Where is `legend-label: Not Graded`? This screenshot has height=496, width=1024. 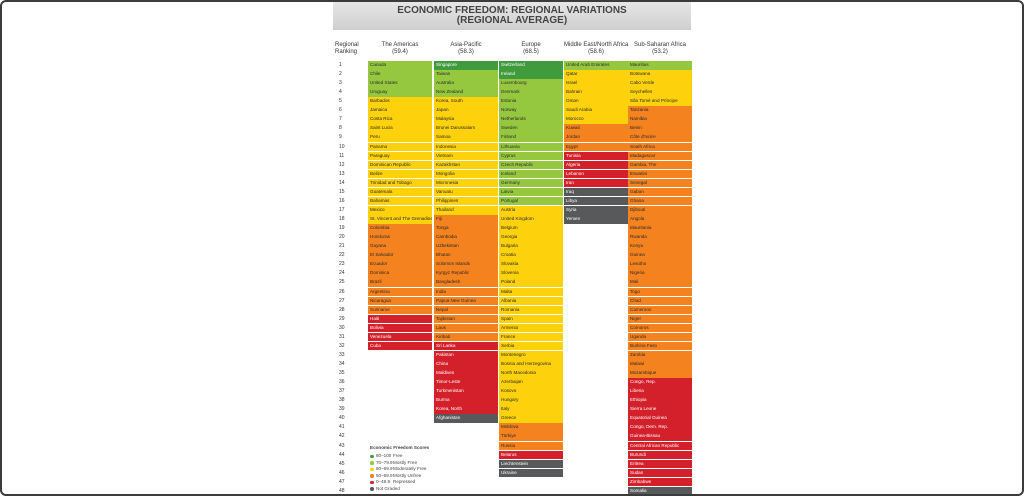 legend-label: Not Graded is located at coordinates (388, 488).